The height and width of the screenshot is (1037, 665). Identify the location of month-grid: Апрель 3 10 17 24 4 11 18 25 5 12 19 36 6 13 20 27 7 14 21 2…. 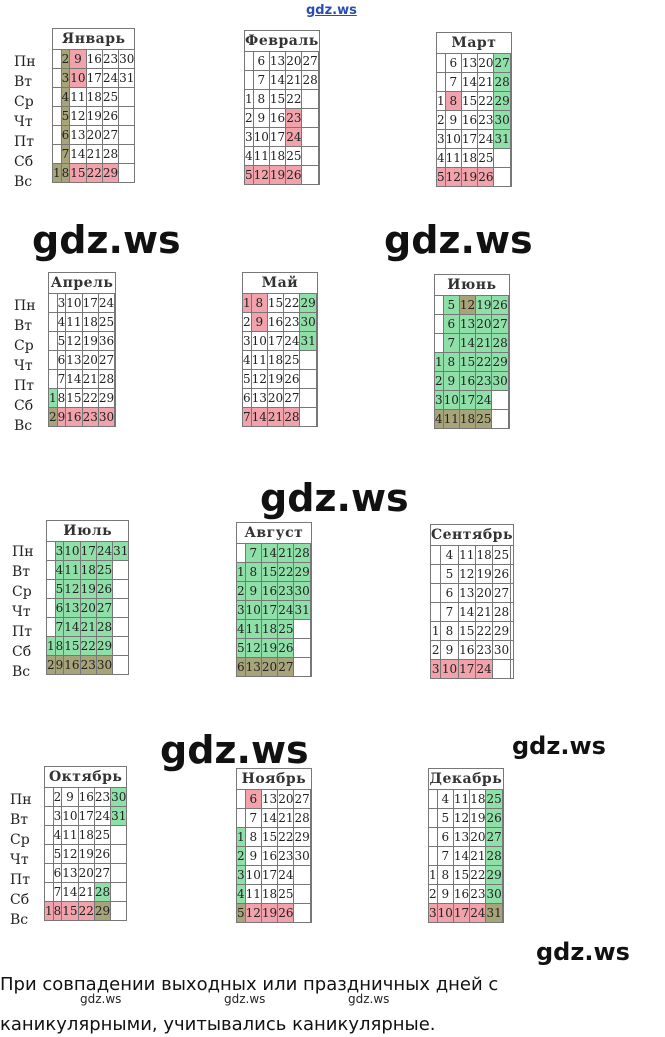
(82, 349).